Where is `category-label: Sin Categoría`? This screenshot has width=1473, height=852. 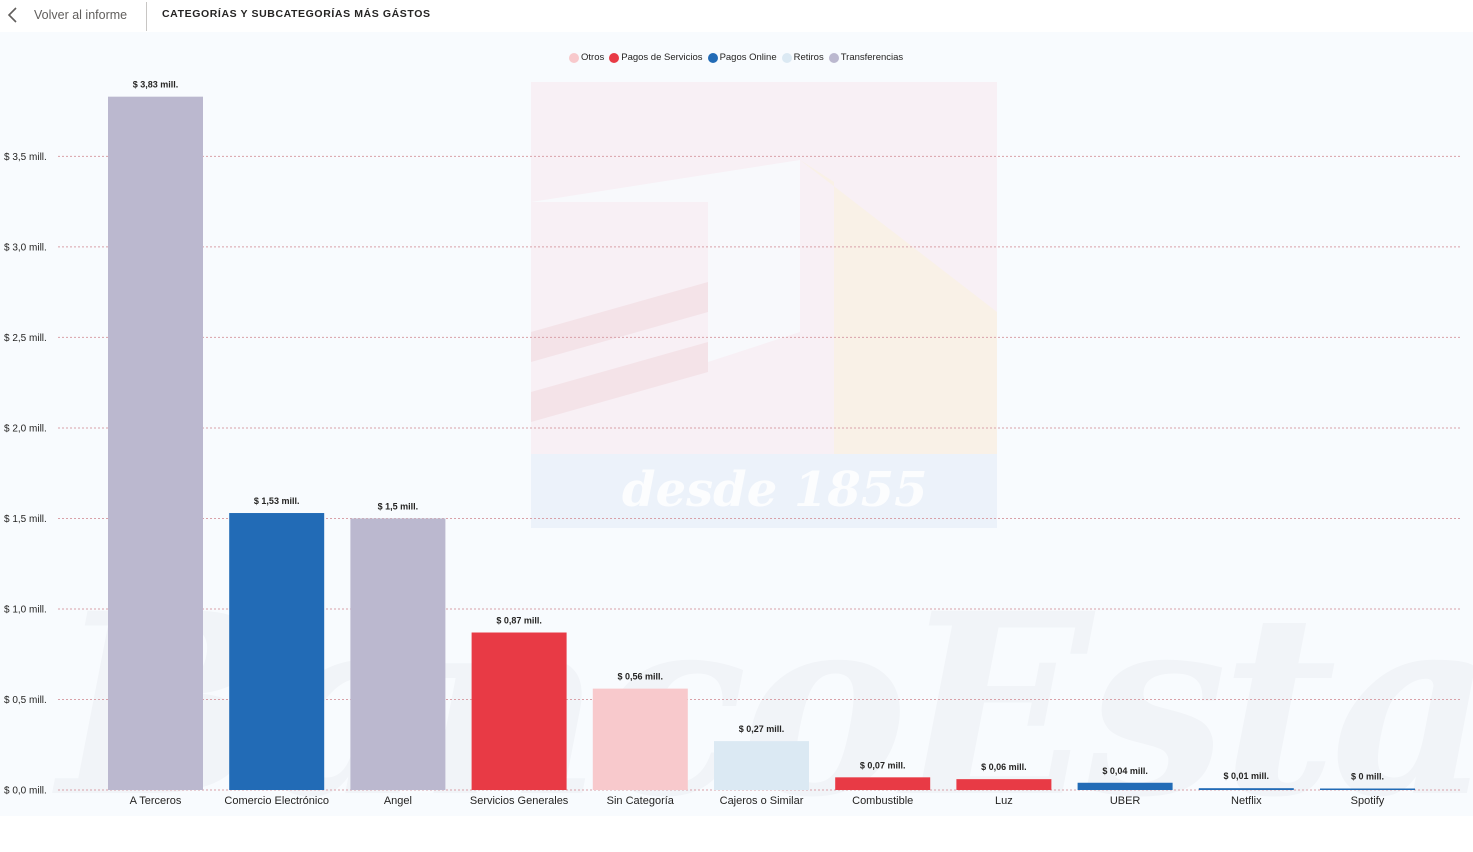
category-label: Sin Categoría is located at coordinates (641, 801).